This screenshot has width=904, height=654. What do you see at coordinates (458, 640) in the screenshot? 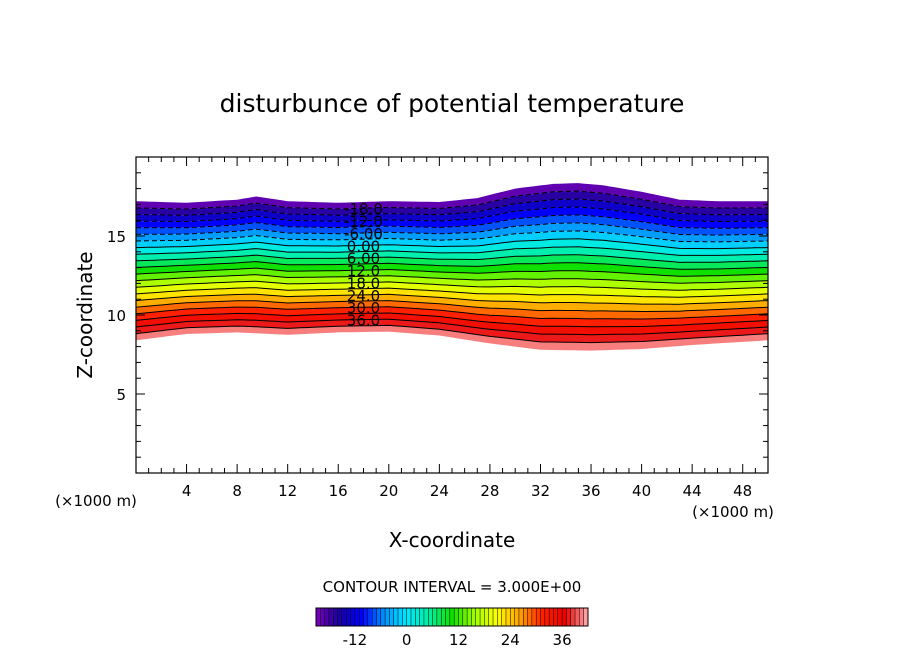
I see `colorbar-tick-label: 12` at bounding box center [458, 640].